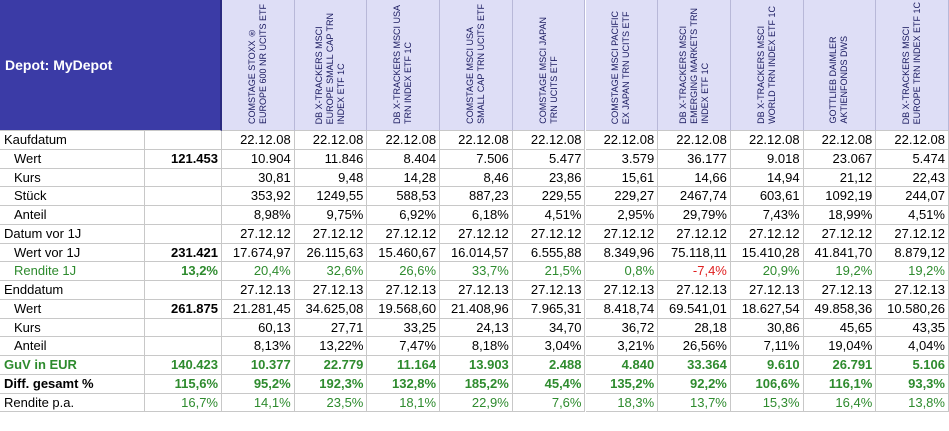 Image resolution: width=949 pixels, height=431 pixels. I want to click on value-cell: 7,6%, so click(549, 403).